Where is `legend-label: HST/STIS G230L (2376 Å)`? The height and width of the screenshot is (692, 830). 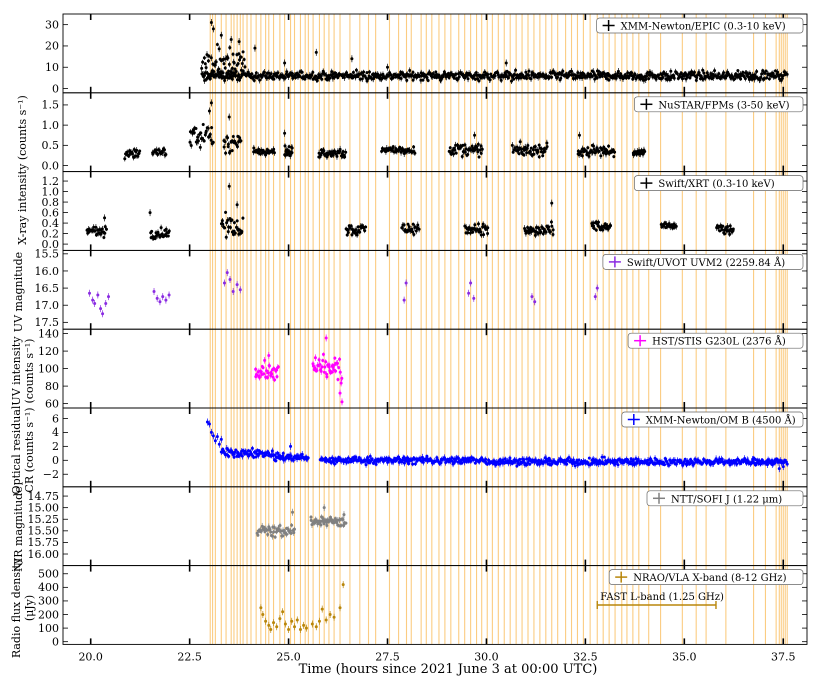
legend-label: HST/STIS G230L (2376 Å) is located at coordinates (719, 342).